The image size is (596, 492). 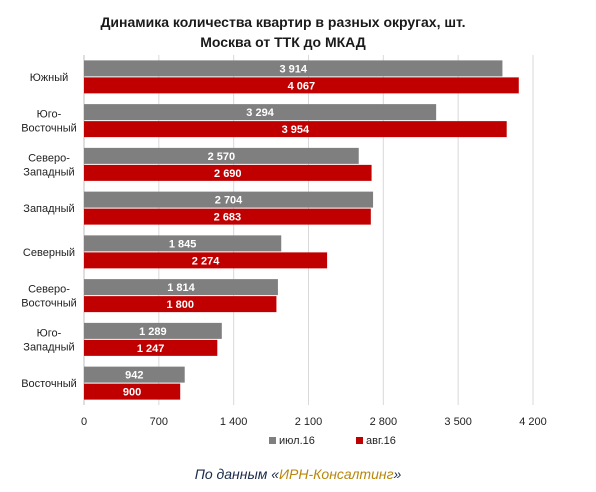 I want to click on bar-value-label: 2 683, so click(x=228, y=218).